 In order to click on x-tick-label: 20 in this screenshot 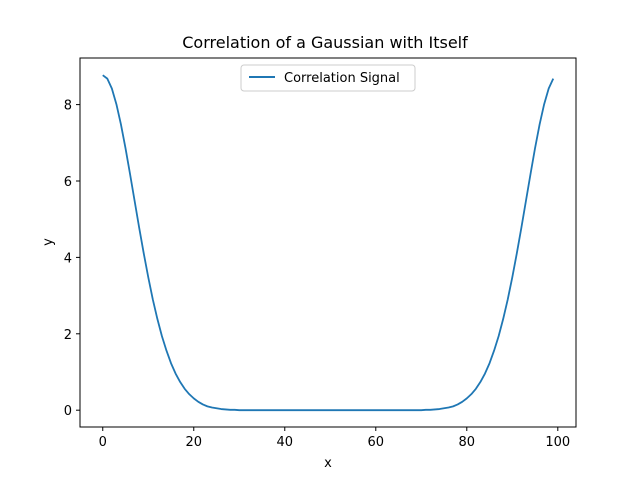, I will do `click(193, 442)`.